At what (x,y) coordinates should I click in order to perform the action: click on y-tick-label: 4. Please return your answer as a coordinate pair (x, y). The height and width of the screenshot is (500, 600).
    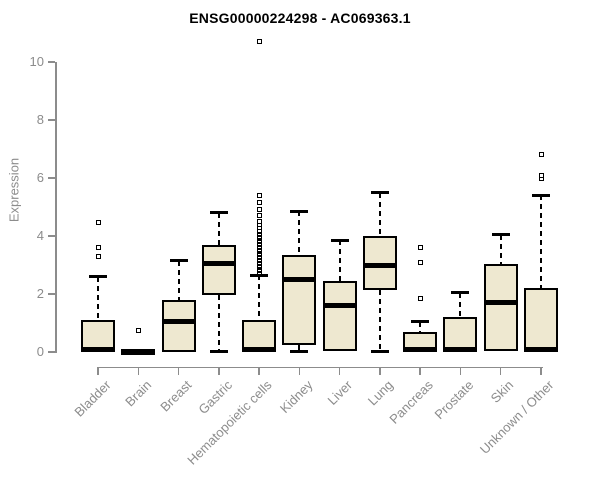
    Looking at the image, I should click on (40, 235).